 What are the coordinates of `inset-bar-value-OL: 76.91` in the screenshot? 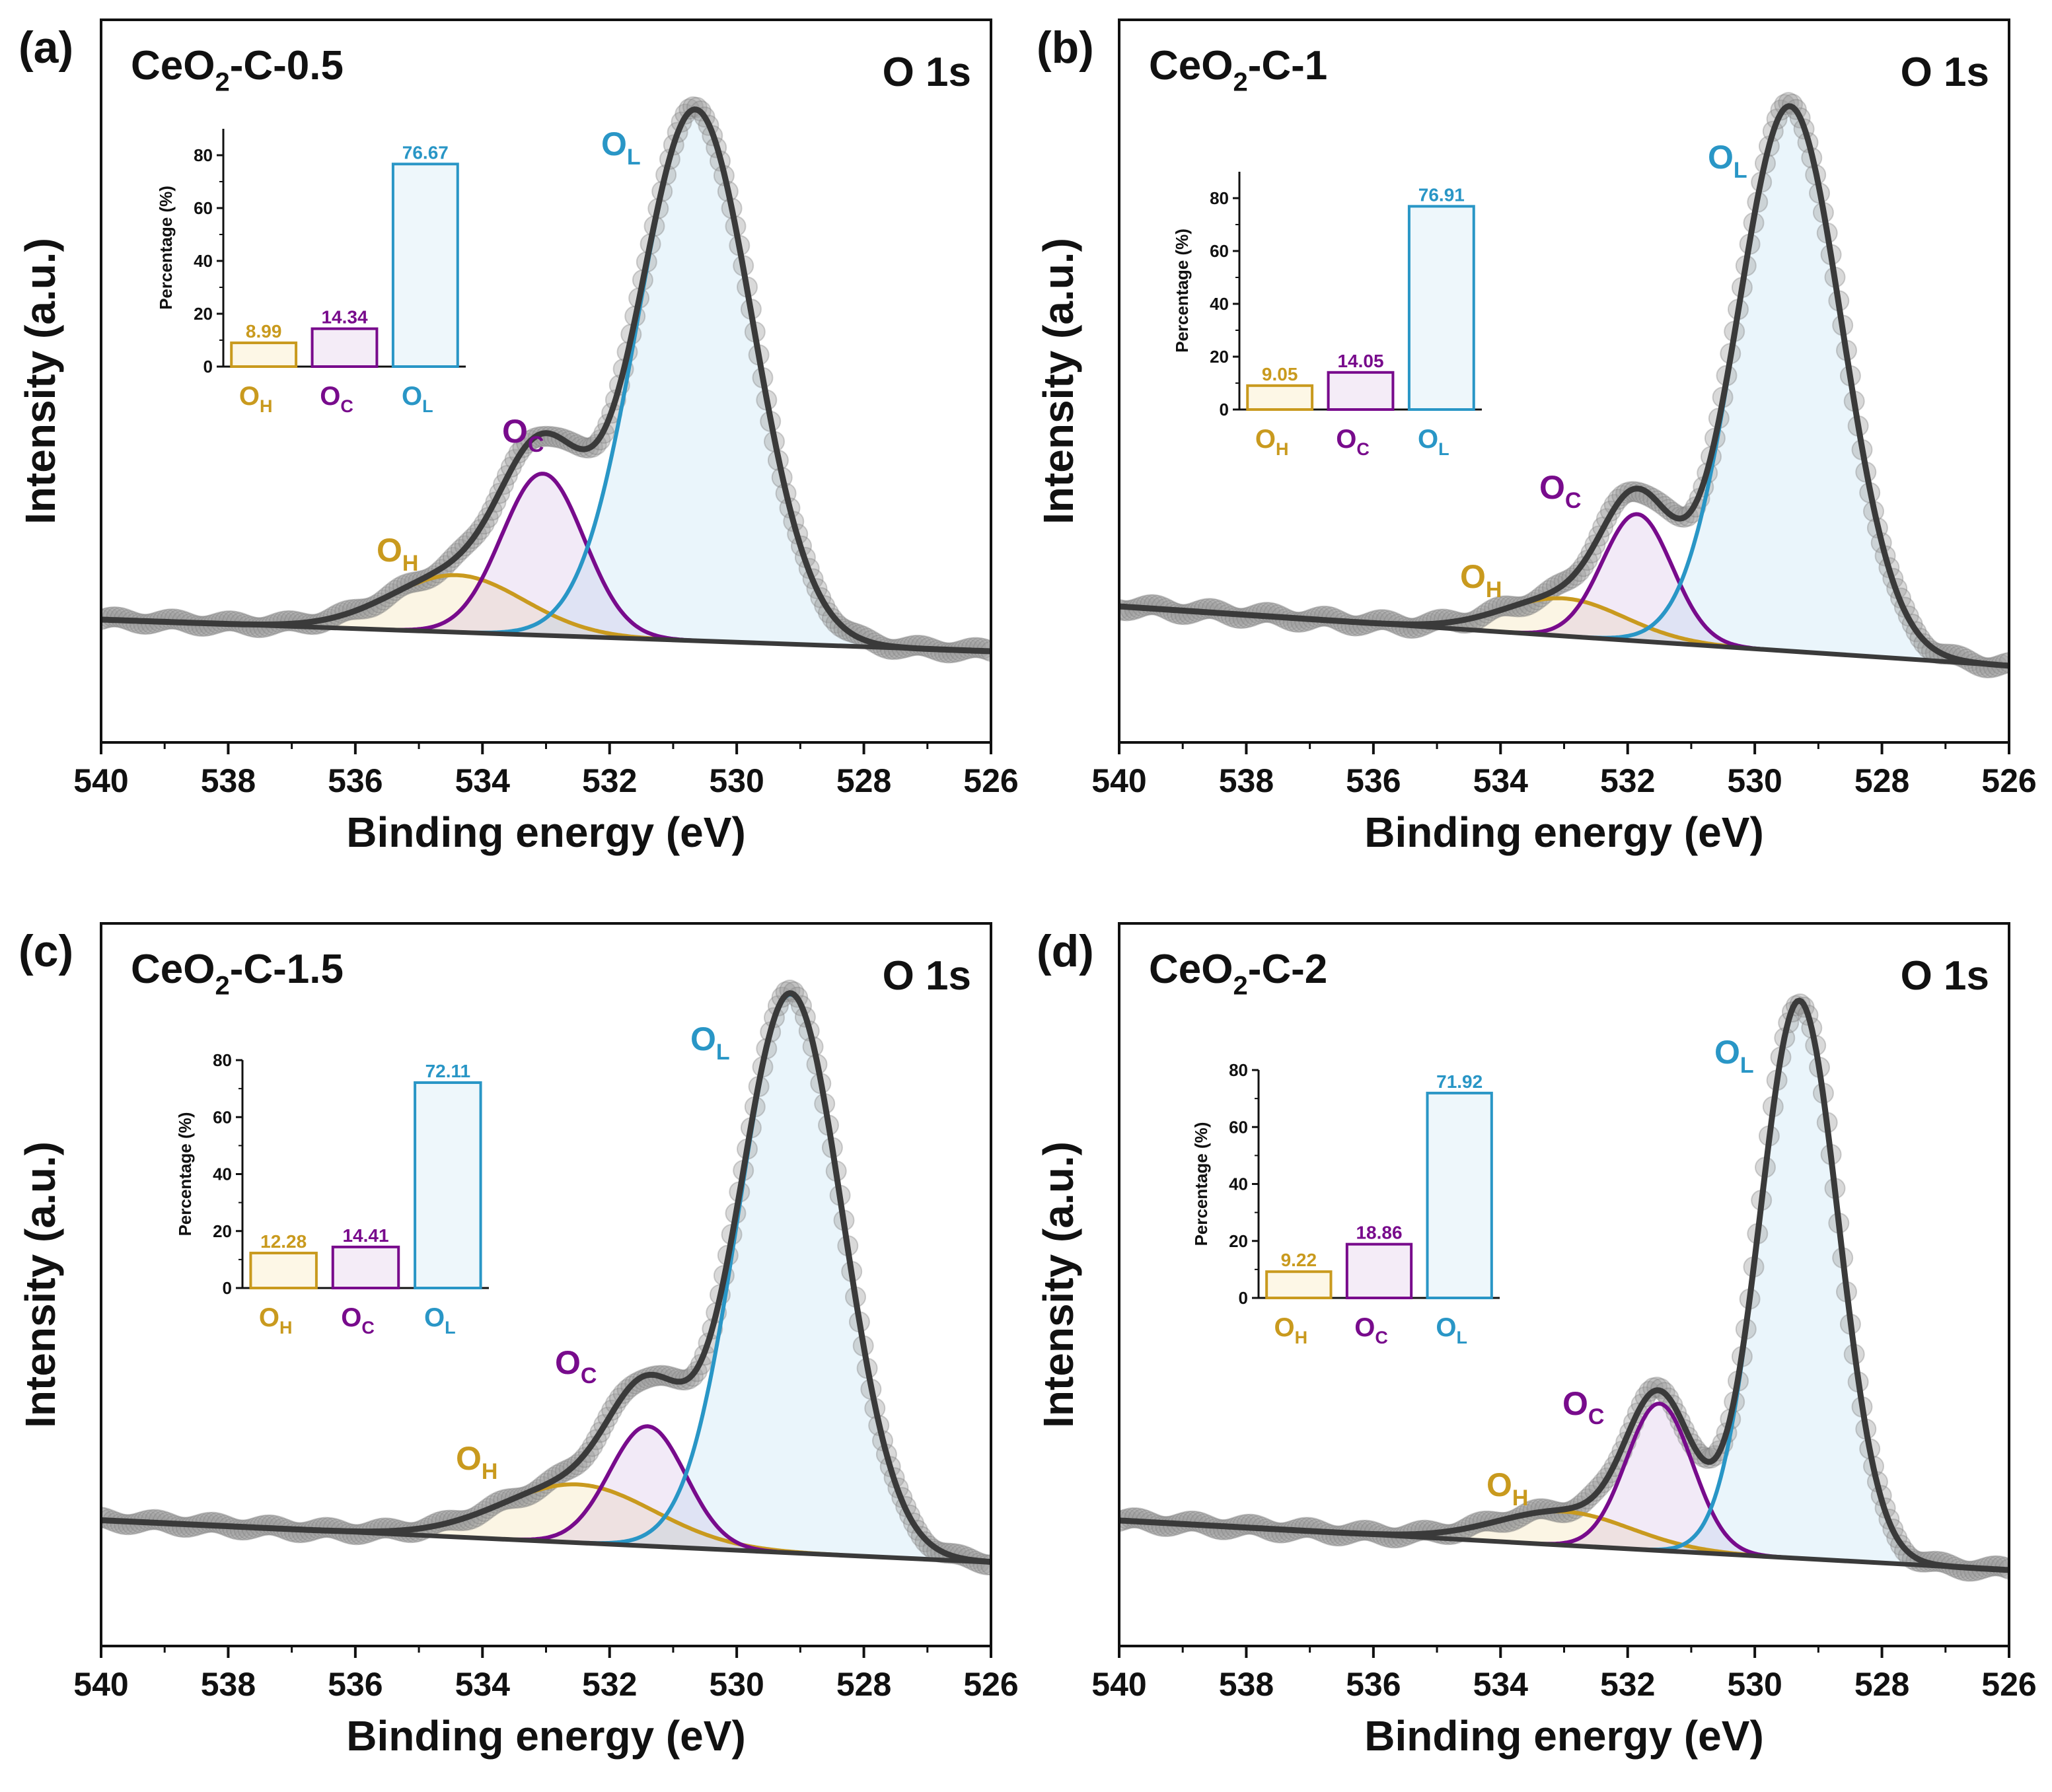 It's located at (1441, 194).